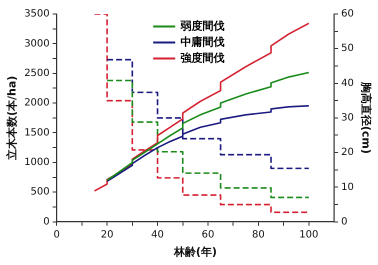  Describe the element at coordinates (366, 117) in the screenshot. I see `y2-axis-title: 胸高直径(cm)` at that location.